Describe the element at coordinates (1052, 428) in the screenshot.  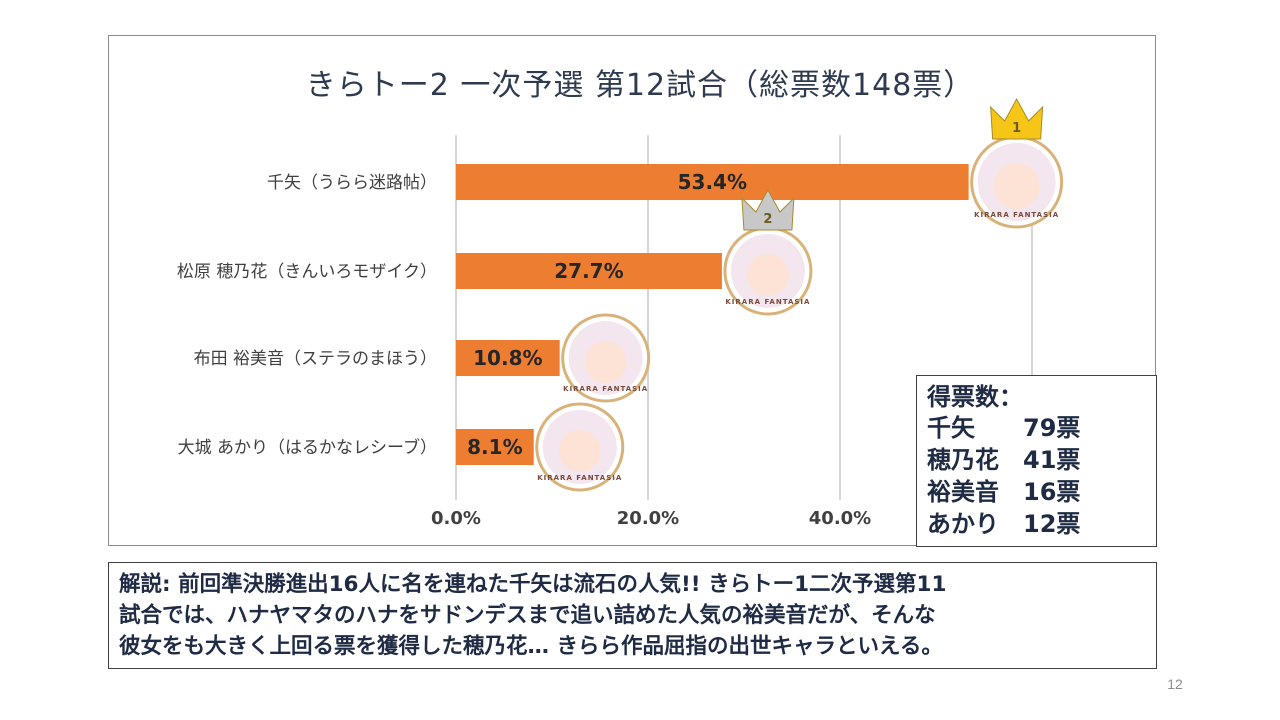
I see `vote-count: 79票` at that location.